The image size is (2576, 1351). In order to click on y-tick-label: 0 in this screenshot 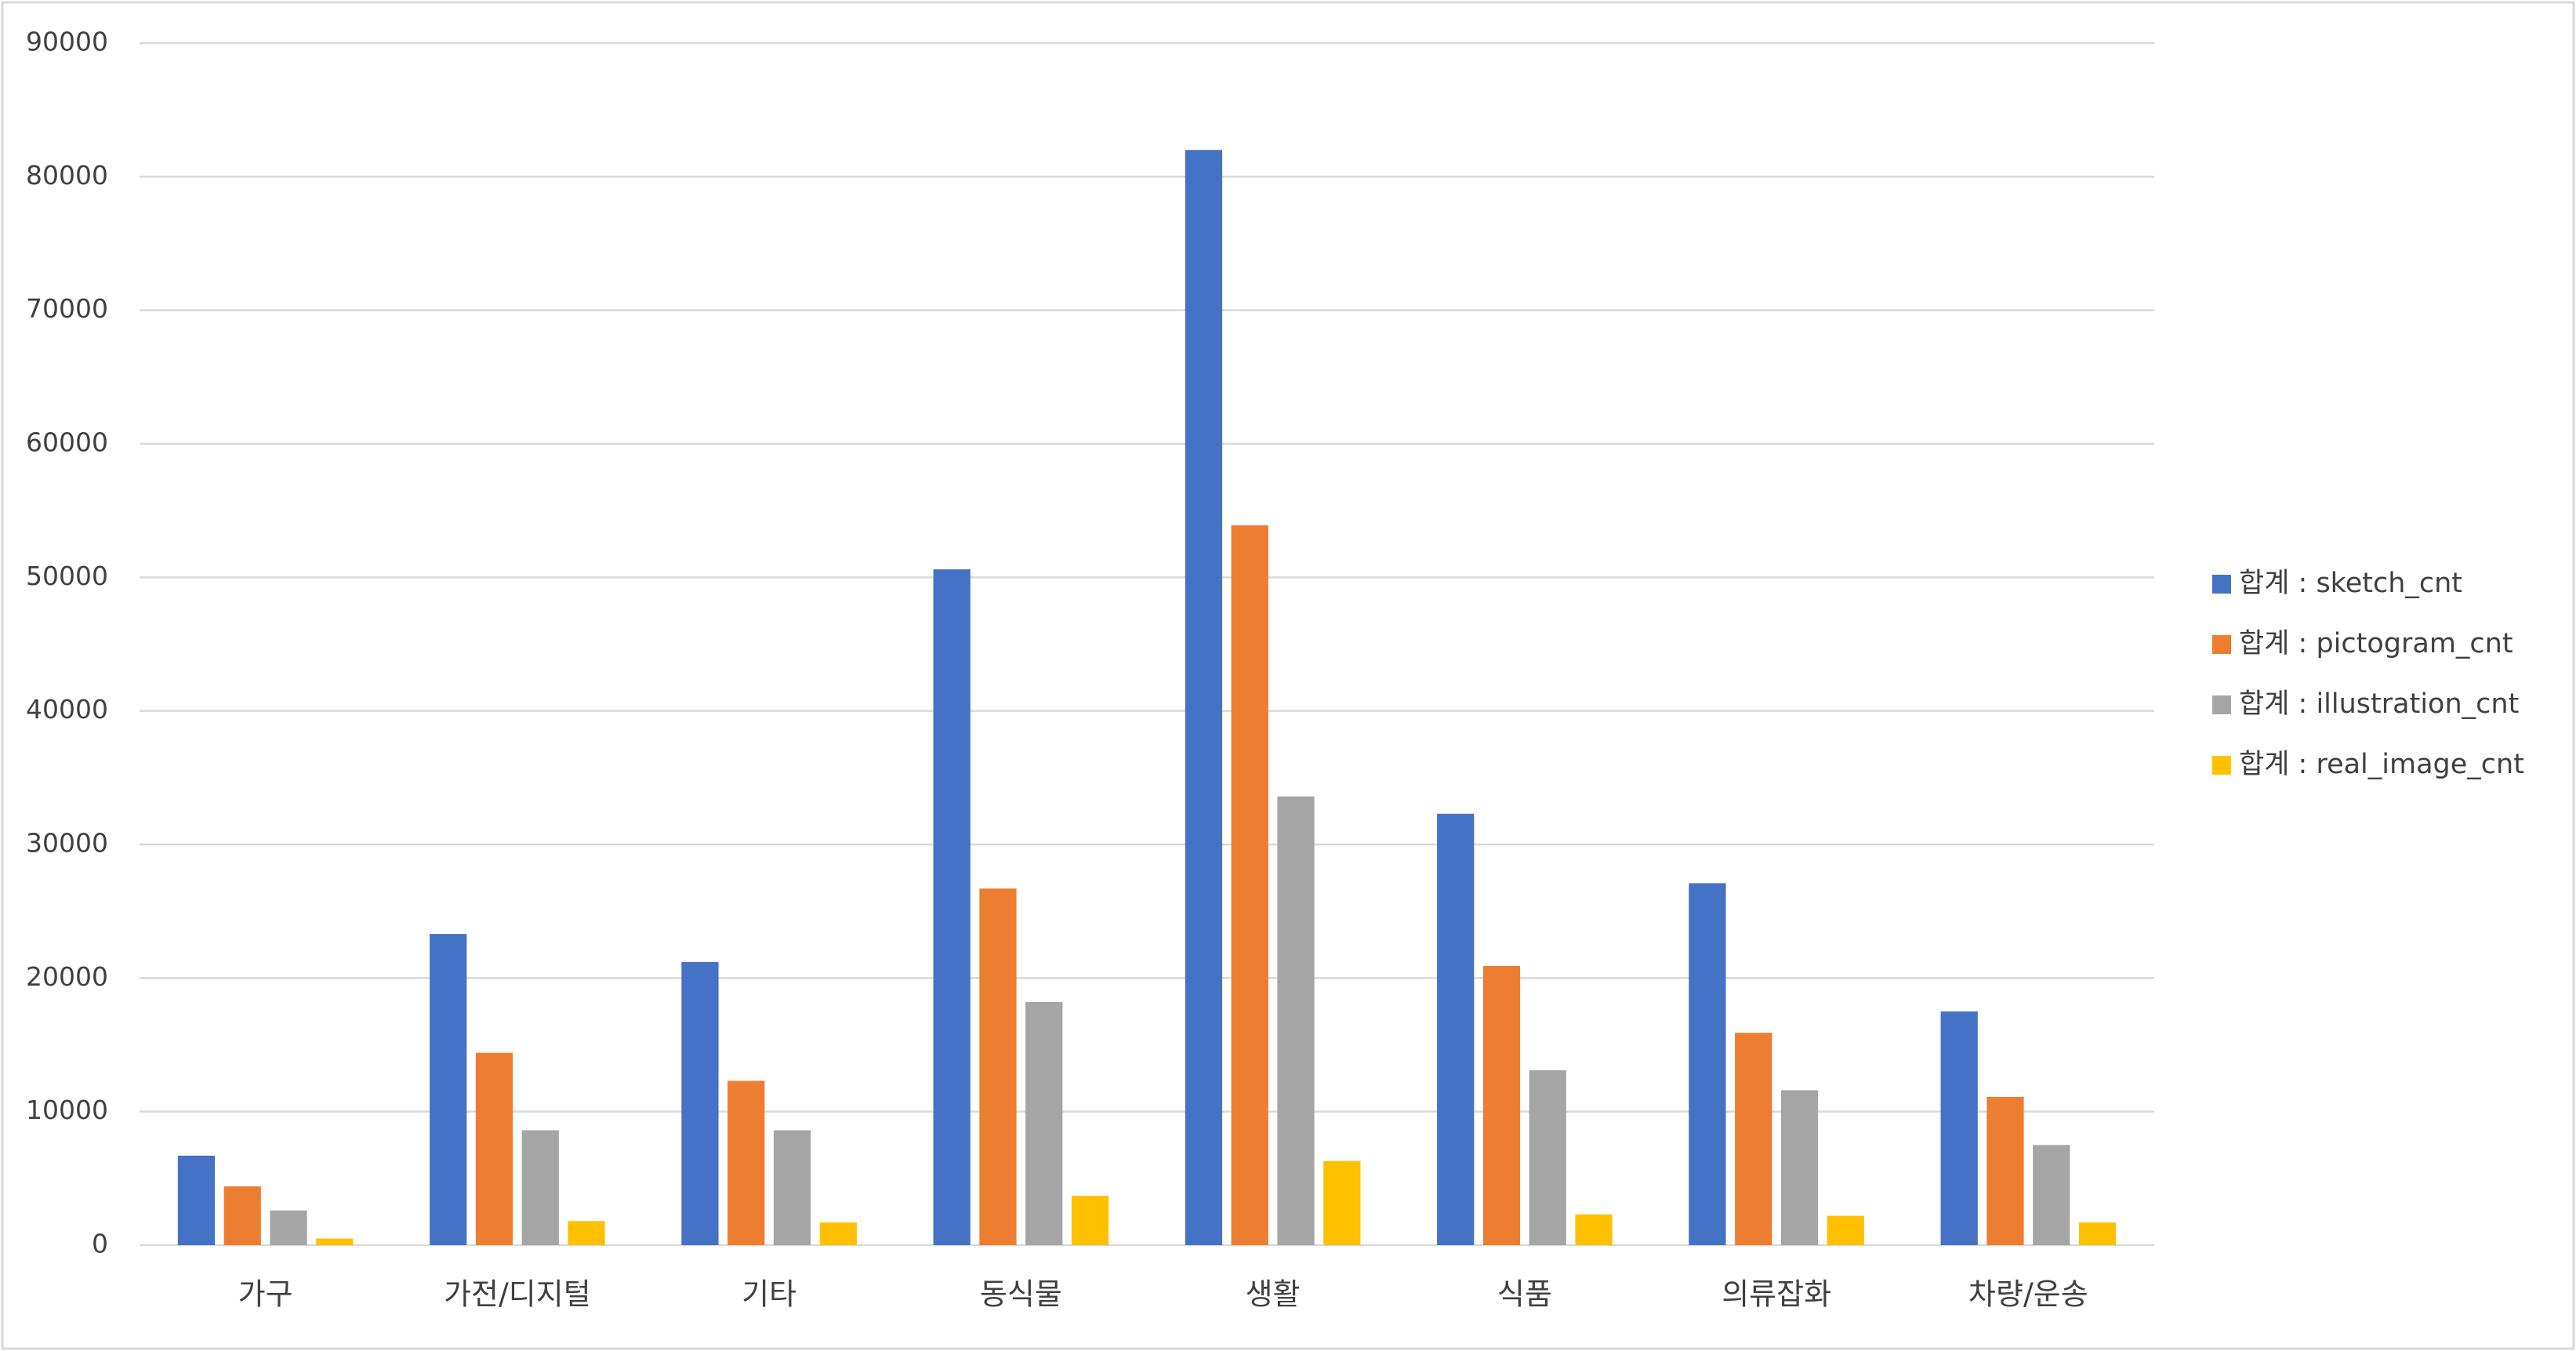, I will do `click(100, 1244)`.